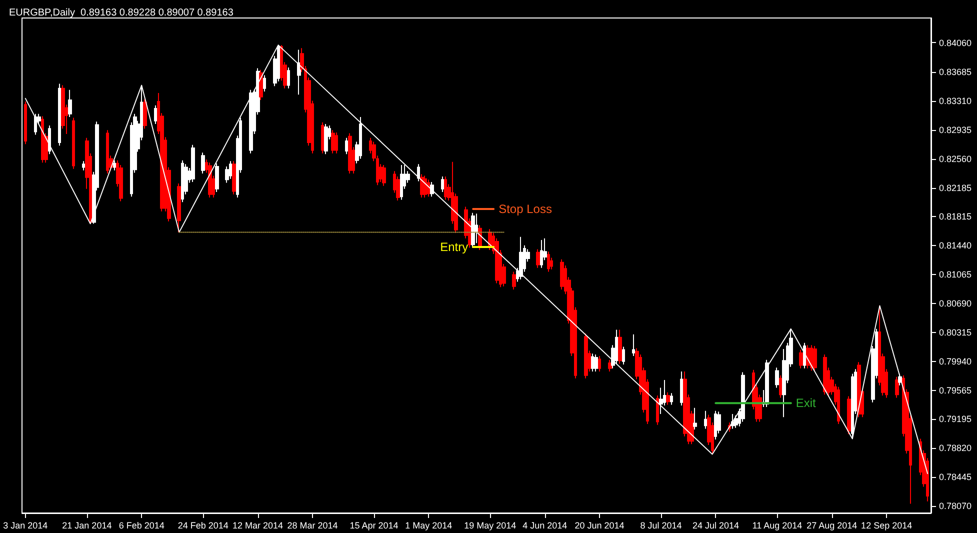 The width and height of the screenshot is (977, 533). I want to click on y-tick-label: 0.84060, so click(955, 43).